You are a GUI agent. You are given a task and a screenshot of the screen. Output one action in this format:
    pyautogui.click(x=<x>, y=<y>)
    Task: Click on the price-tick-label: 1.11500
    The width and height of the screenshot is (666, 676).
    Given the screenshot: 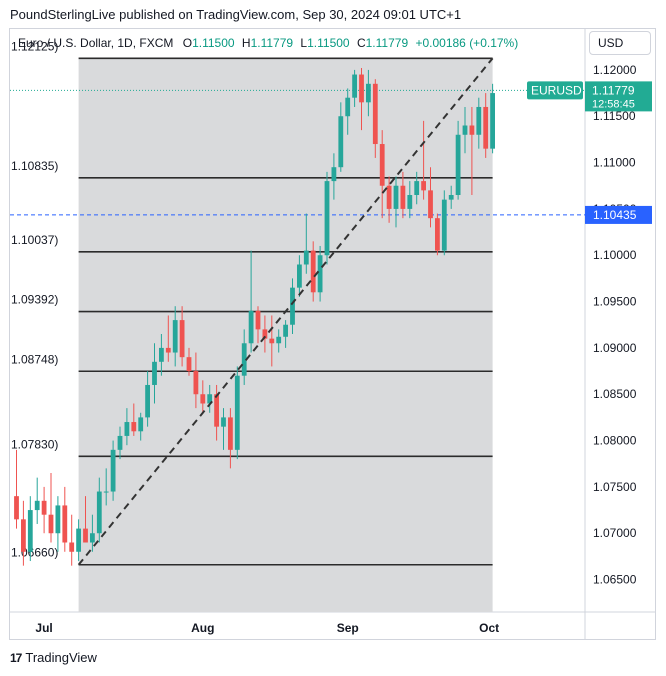 What is the action you would take?
    pyautogui.click(x=614, y=116)
    